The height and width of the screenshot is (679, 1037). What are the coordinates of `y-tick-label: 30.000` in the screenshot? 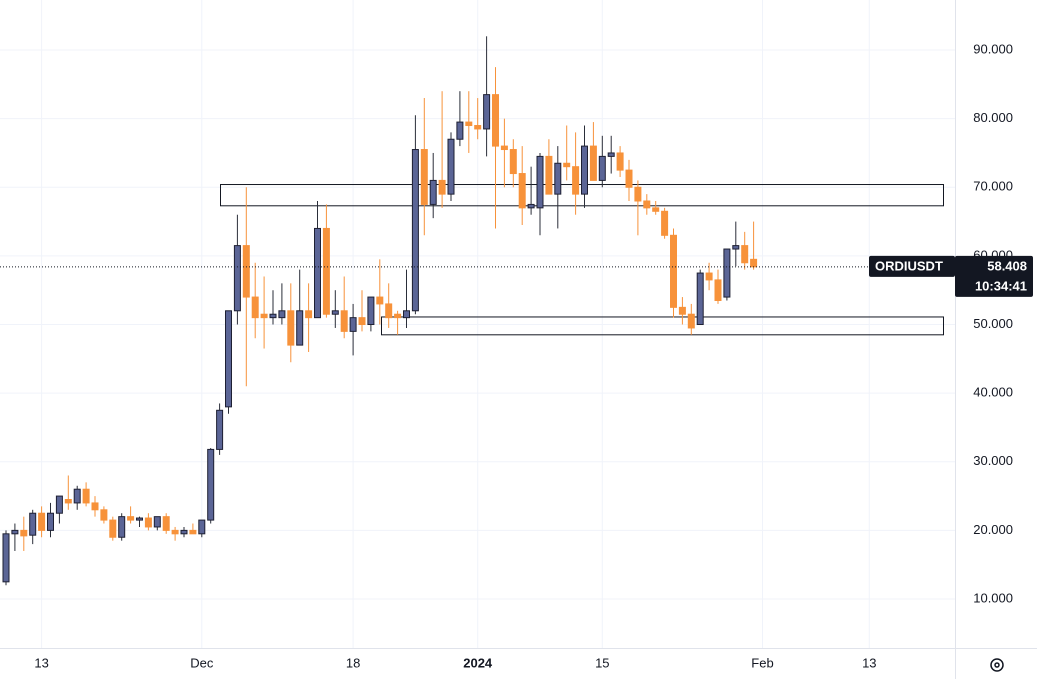 It's located at (993, 460).